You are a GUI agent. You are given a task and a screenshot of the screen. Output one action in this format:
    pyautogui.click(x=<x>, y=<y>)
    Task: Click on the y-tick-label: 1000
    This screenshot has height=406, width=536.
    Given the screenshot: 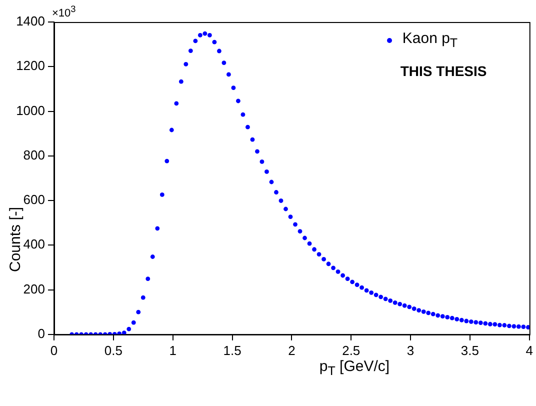 What is the action you would take?
    pyautogui.click(x=30, y=110)
    